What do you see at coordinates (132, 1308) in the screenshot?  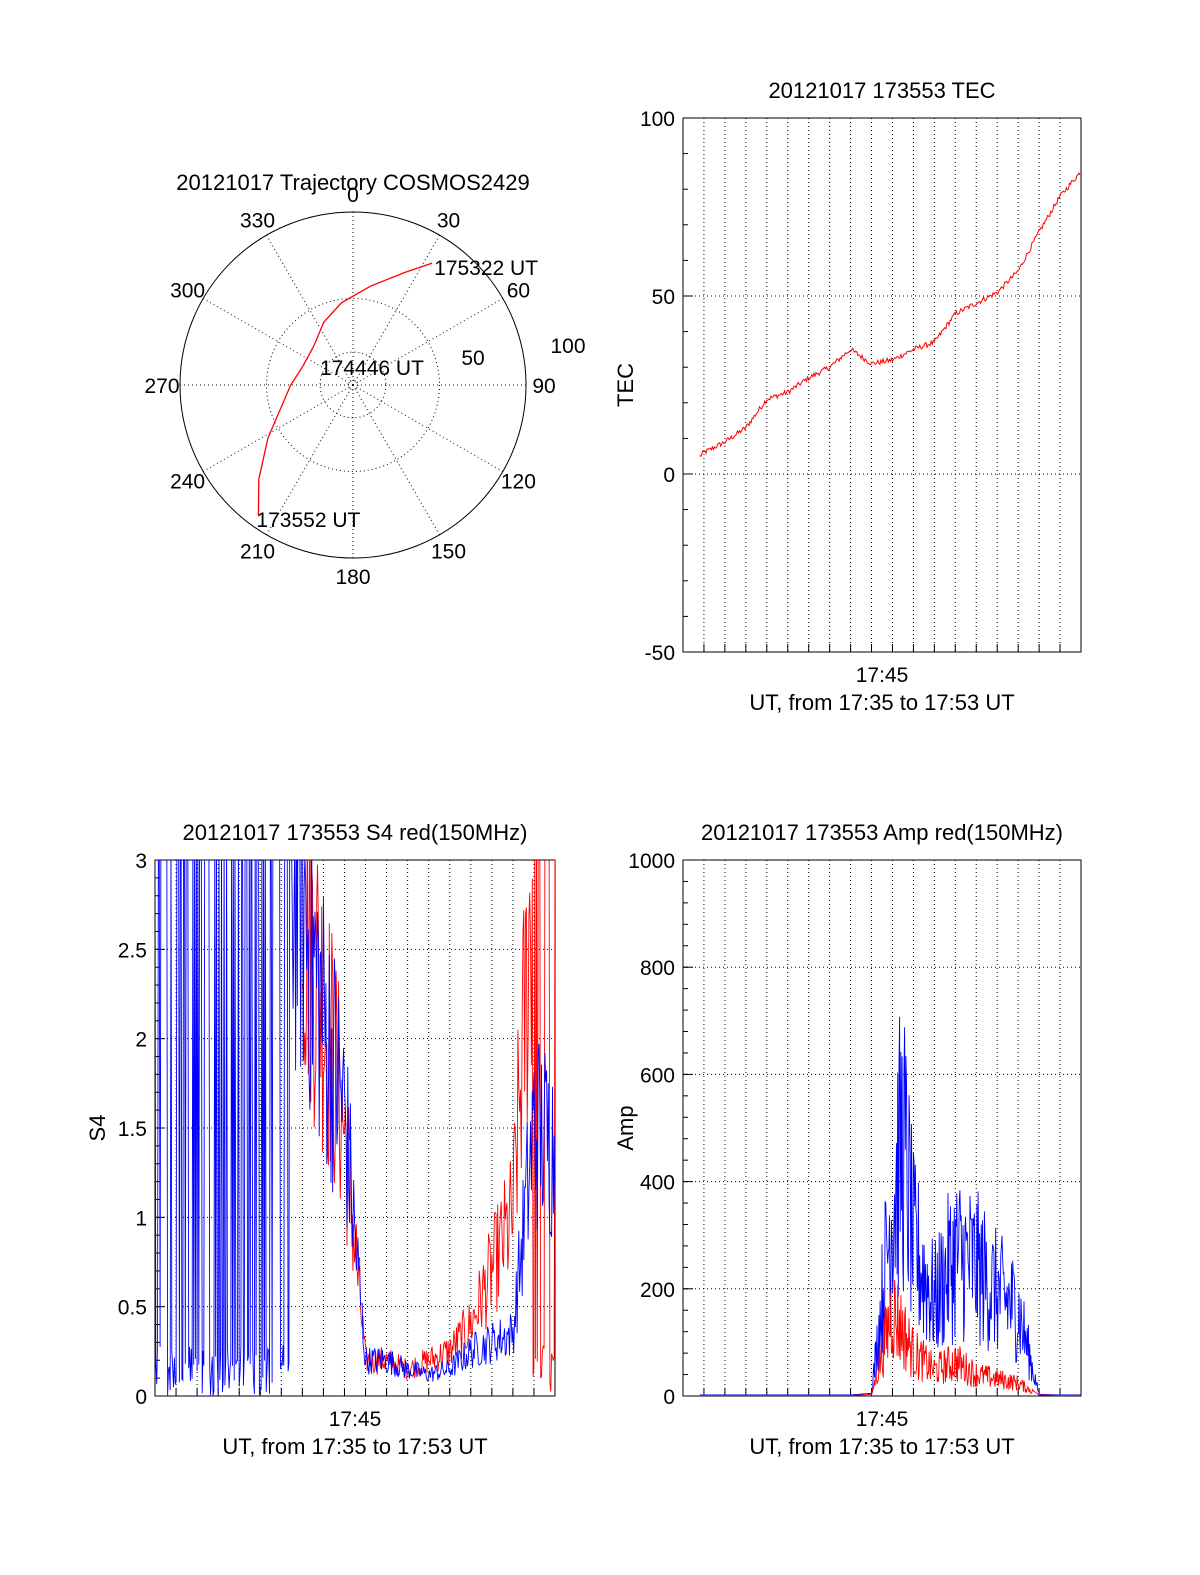 I see `y-tick-label: 0.5` at bounding box center [132, 1308].